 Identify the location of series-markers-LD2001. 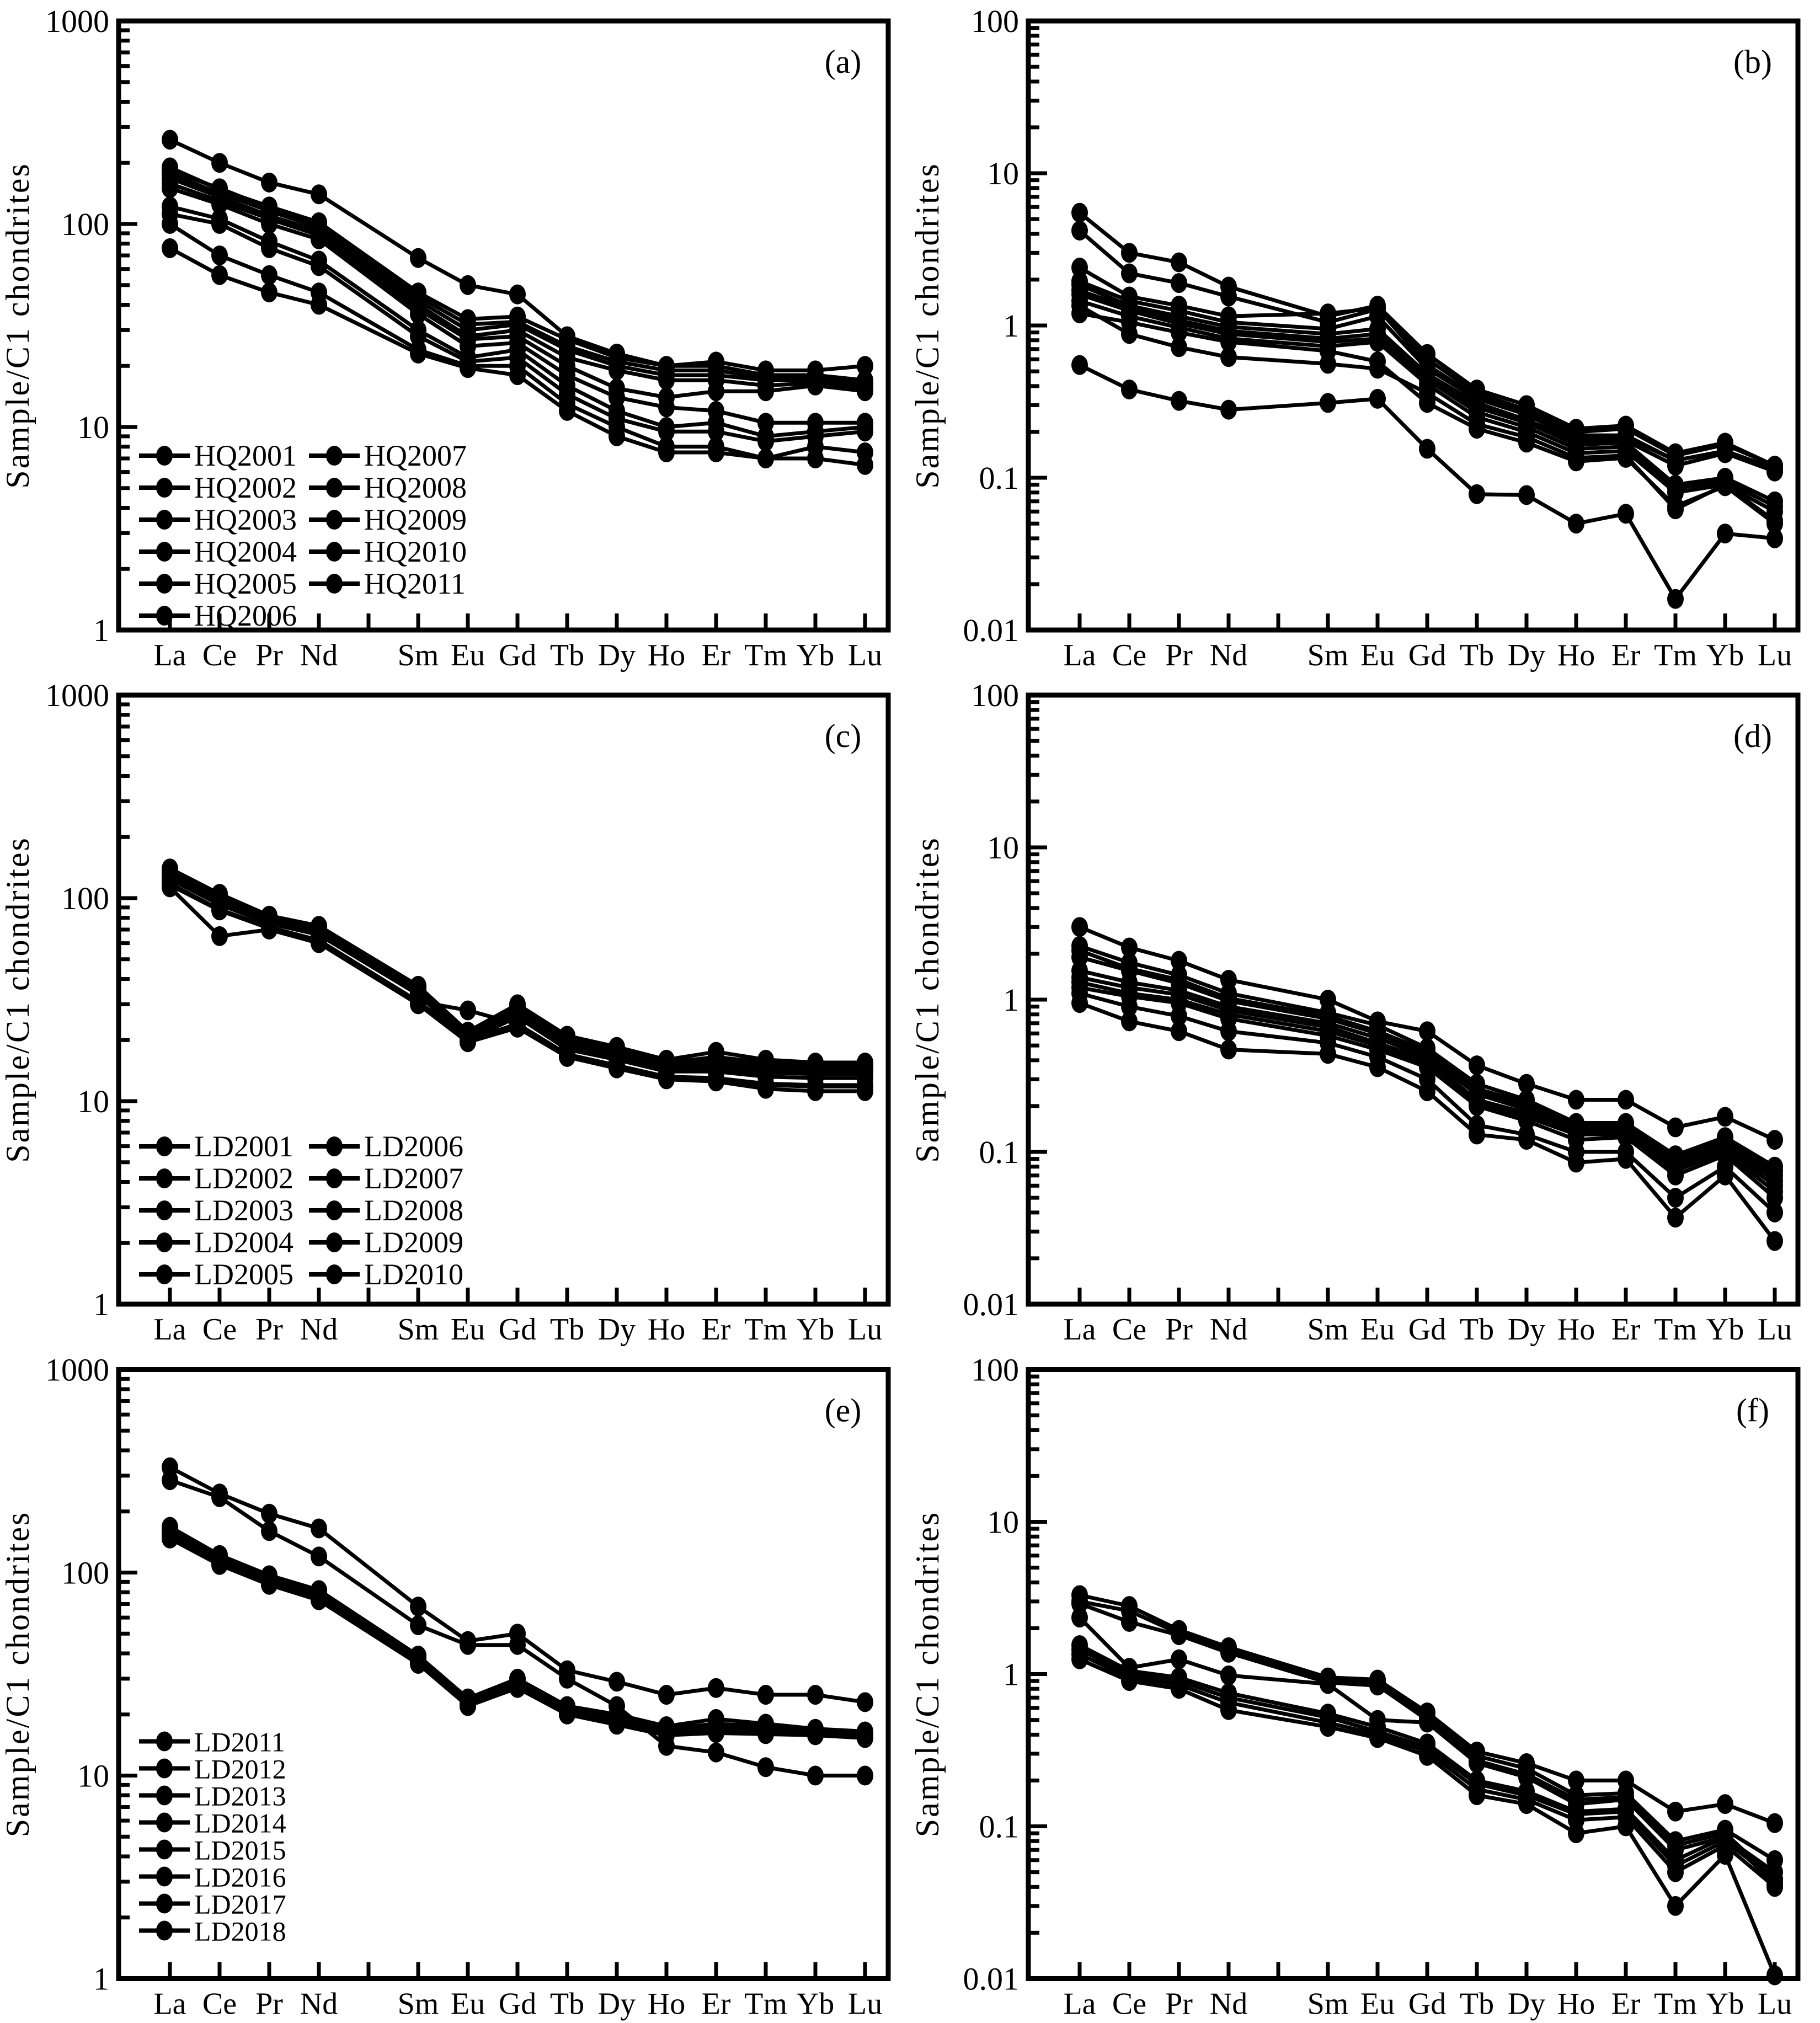
(517, 965).